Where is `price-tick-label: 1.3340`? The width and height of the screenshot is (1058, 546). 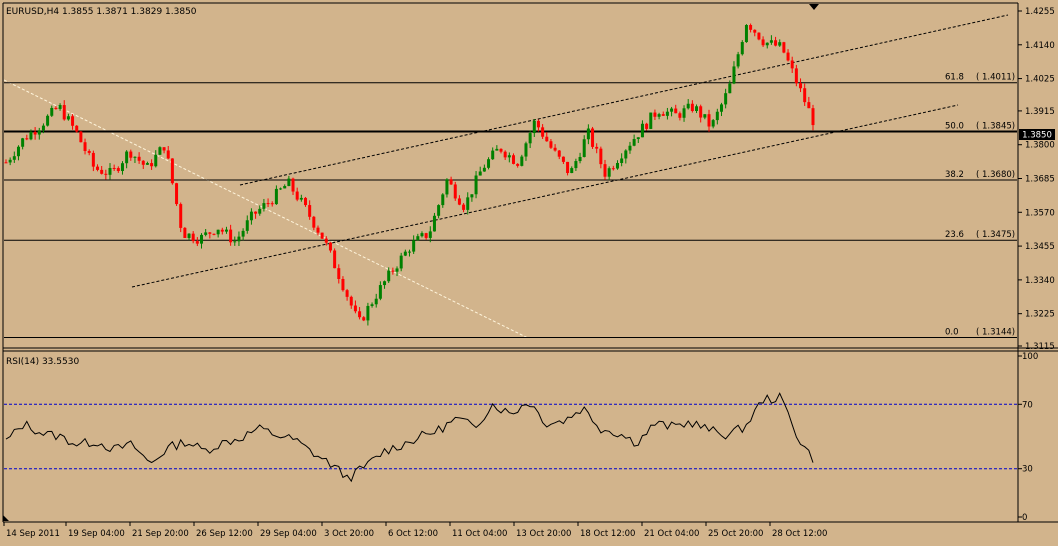 price-tick-label: 1.3340 is located at coordinates (1040, 281).